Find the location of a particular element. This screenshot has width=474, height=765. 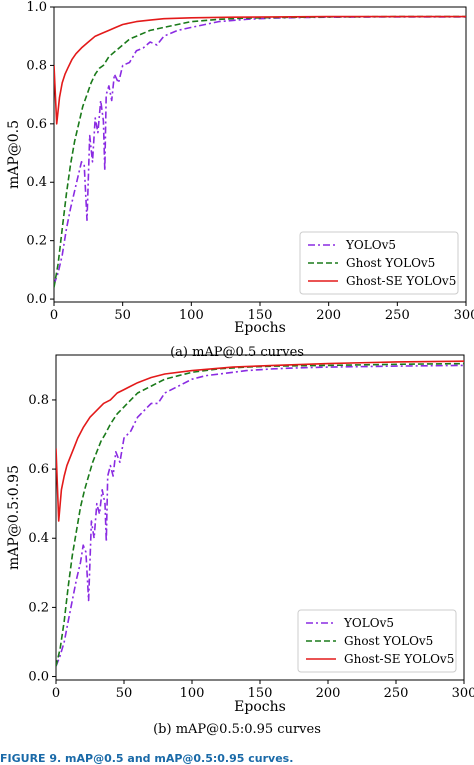

y-axis-label: mAP@0.5 is located at coordinates (14, 154).